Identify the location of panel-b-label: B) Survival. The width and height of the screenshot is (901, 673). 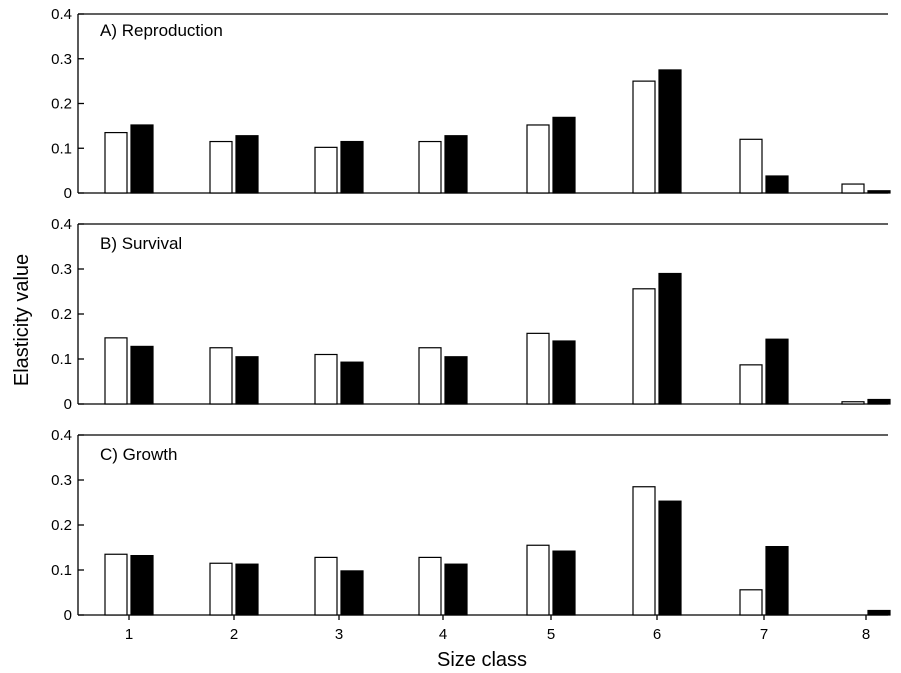
(141, 243).